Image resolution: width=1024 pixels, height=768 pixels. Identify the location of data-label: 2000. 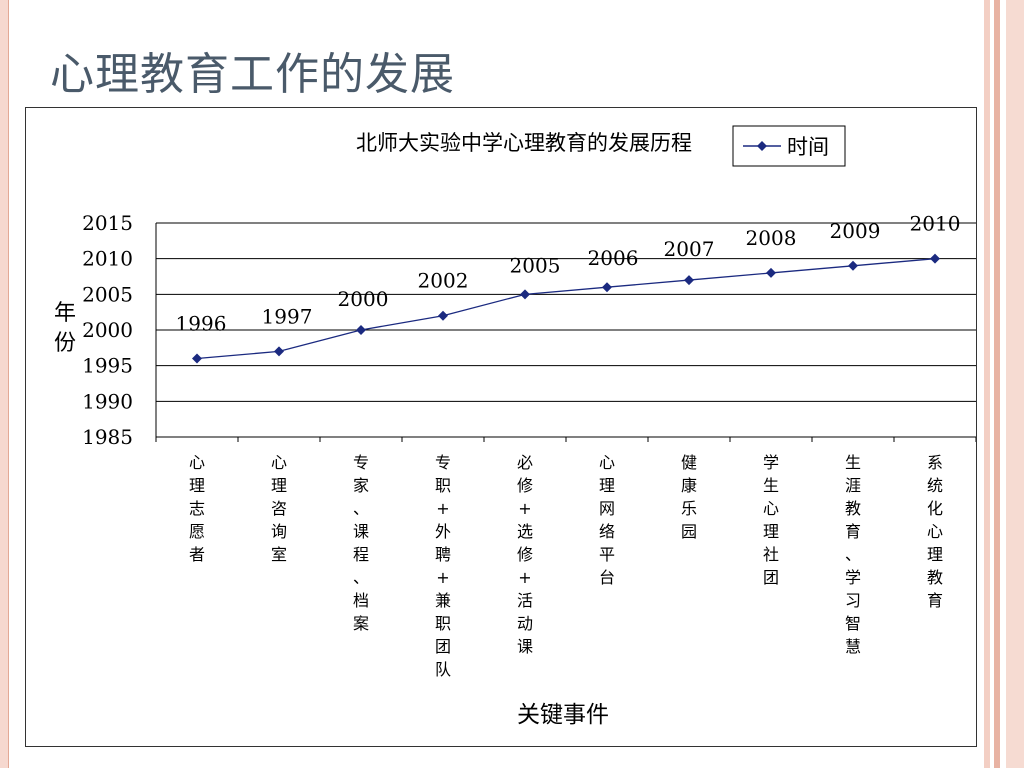
(363, 299).